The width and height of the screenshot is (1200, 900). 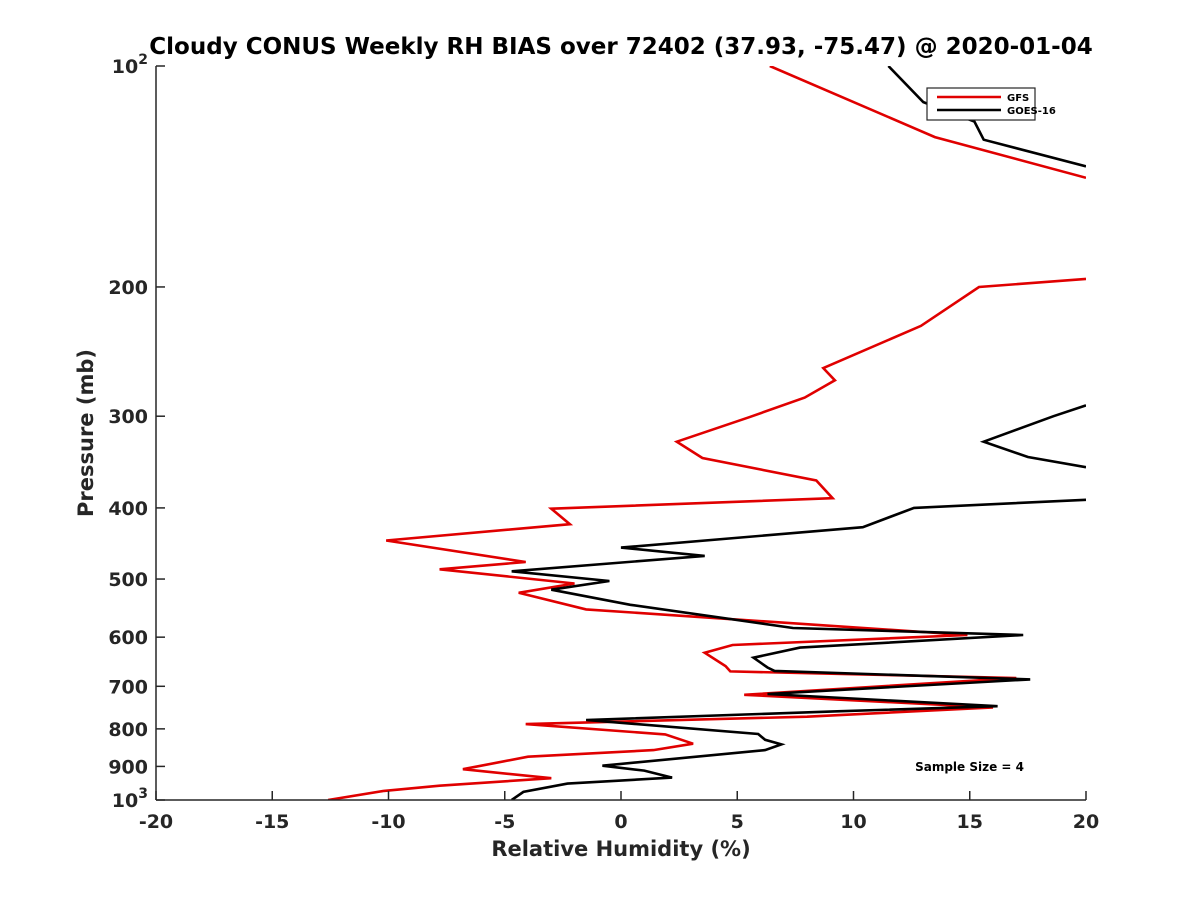 What do you see at coordinates (128, 638) in the screenshot?
I see `y-tick-label: 600` at bounding box center [128, 638].